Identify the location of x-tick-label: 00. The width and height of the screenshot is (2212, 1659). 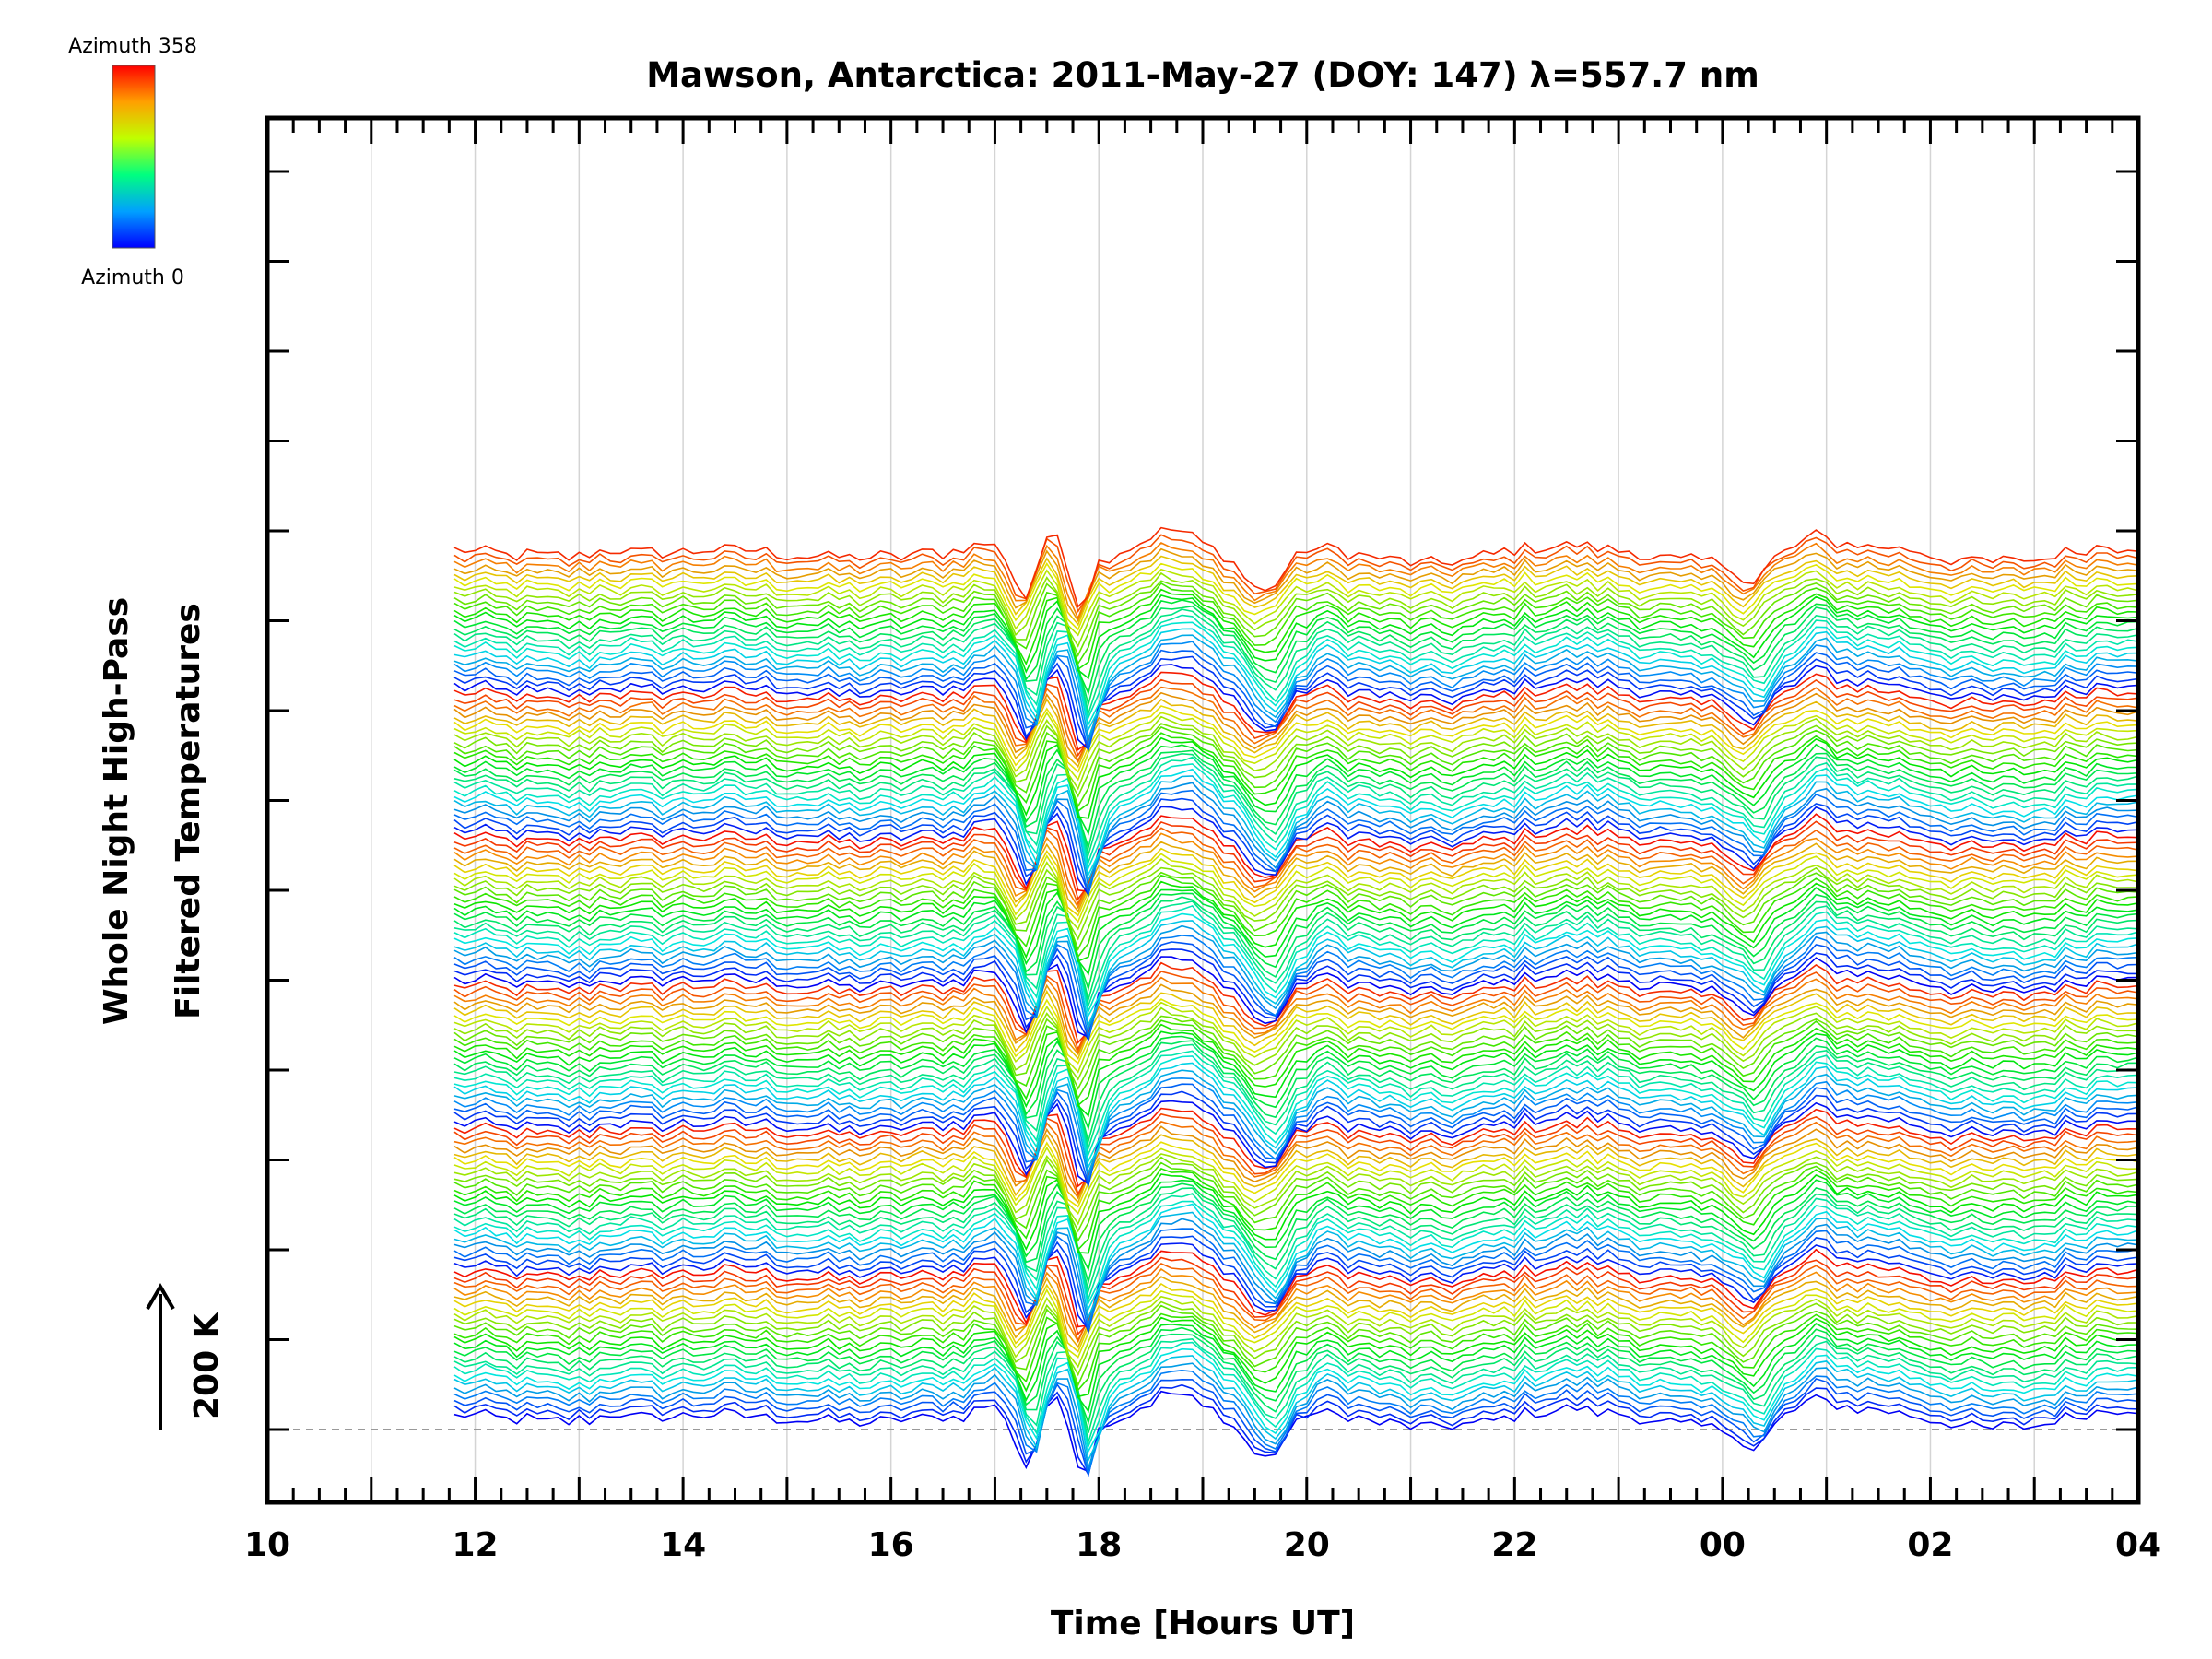
(1723, 1545).